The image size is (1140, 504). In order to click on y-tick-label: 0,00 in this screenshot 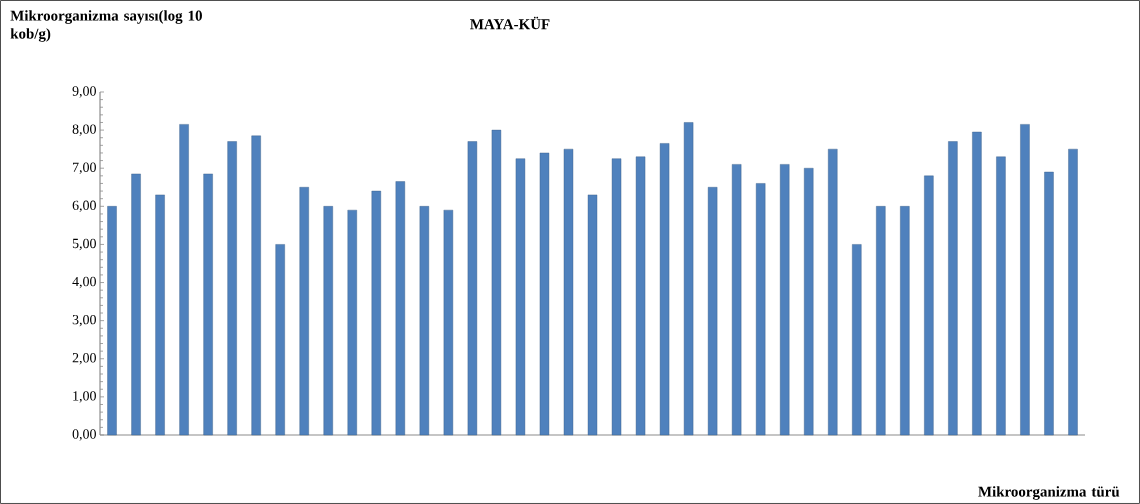, I will do `click(84, 435)`.